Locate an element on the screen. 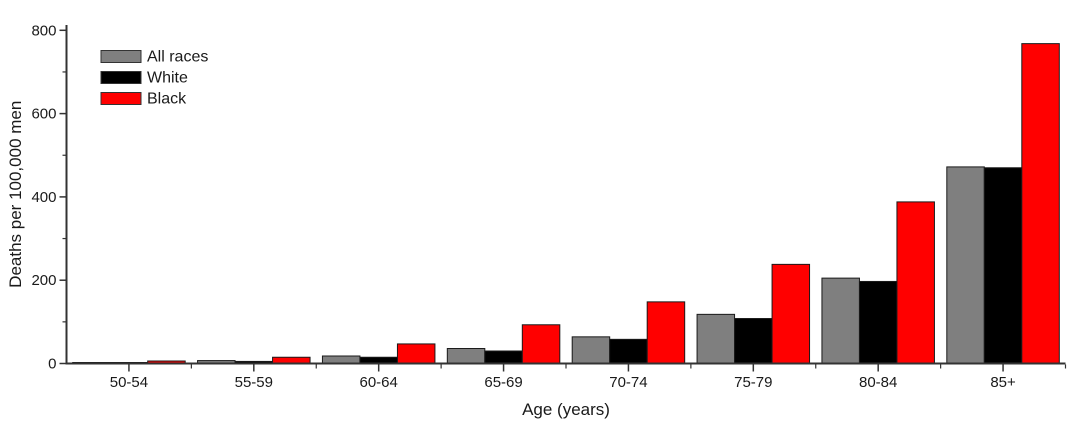  legend-swatch-white is located at coordinates (121, 77).